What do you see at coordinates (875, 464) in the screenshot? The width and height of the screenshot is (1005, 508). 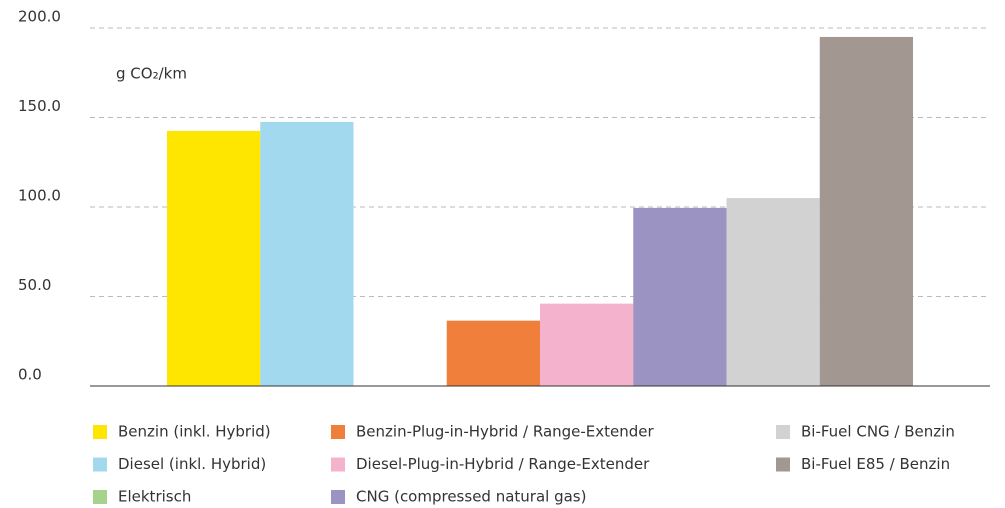 I see `legend-label: Bi-Fuel E85 / Benzin` at bounding box center [875, 464].